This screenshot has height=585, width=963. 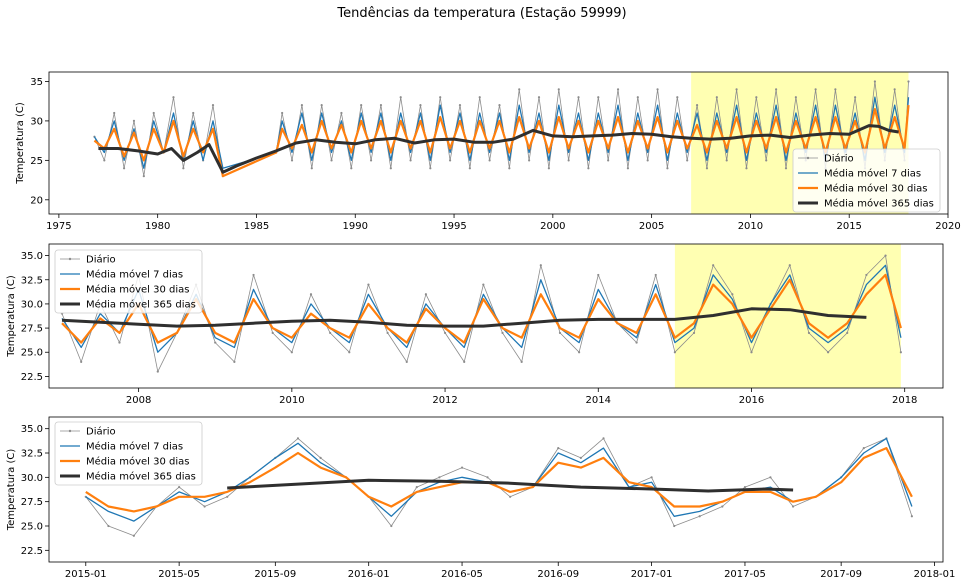 What do you see at coordinates (134, 275) in the screenshot?
I see `legend-label: Média móvel 7 dias` at bounding box center [134, 275].